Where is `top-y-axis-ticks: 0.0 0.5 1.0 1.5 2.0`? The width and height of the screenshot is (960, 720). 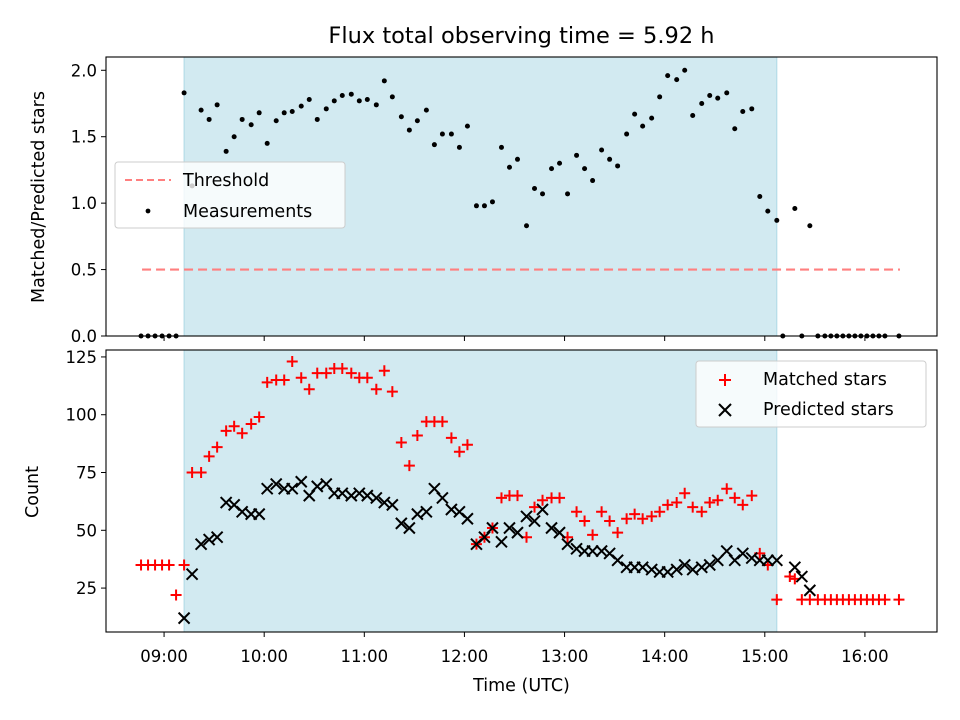
top-y-axis-ticks: 0.0 0.5 1.0 1.5 2.0 is located at coordinates (88, 203).